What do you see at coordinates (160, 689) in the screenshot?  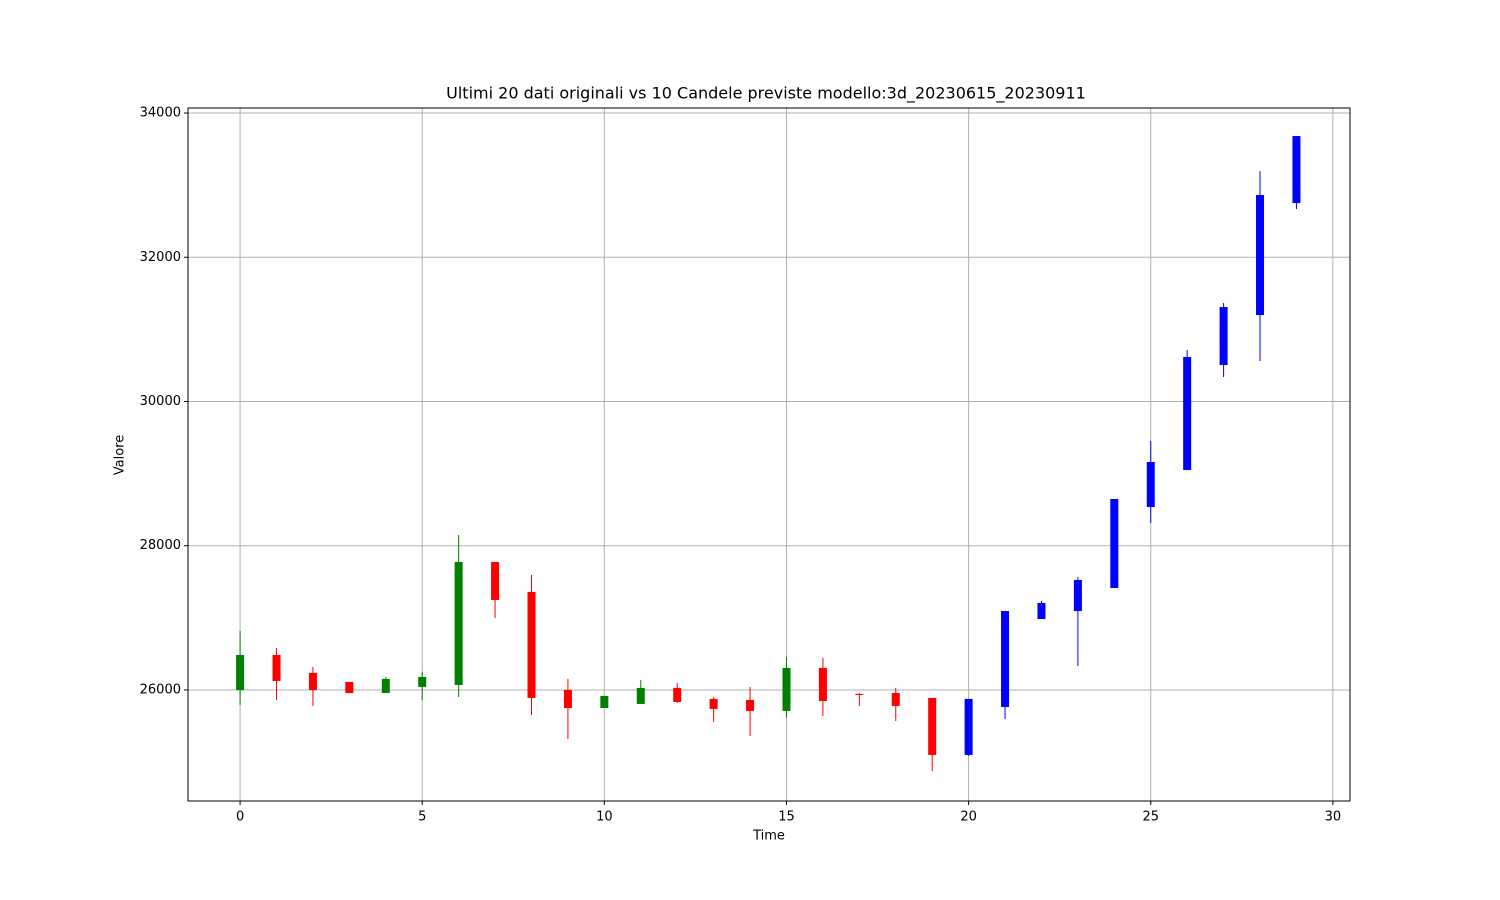 I see `y-tick-label: 26000` at bounding box center [160, 689].